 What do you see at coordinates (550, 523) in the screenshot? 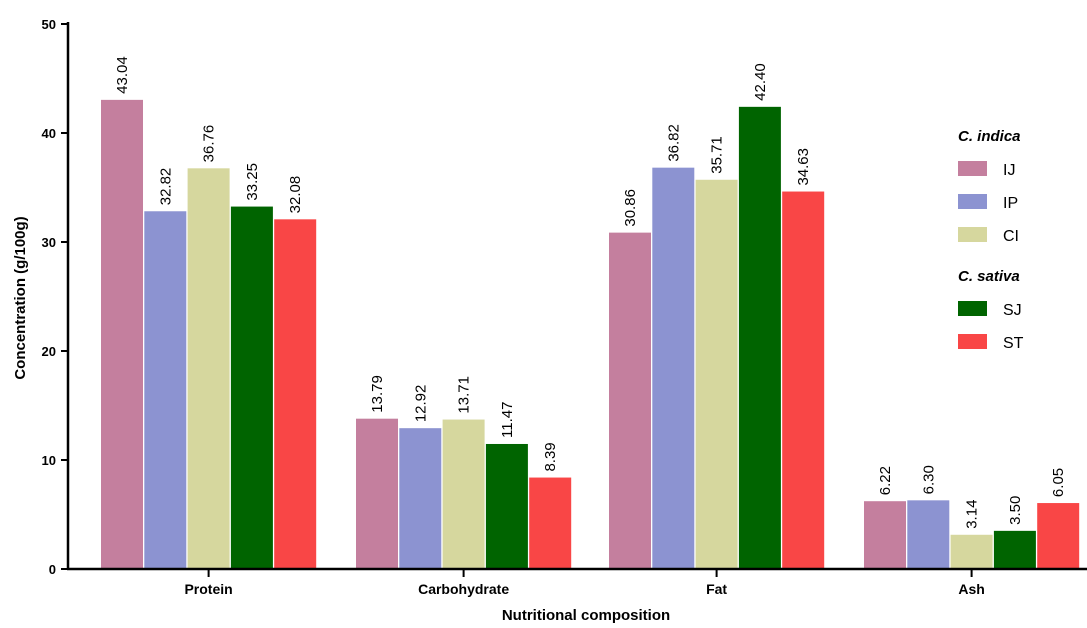
I see `bar-carbohydrate-st` at bounding box center [550, 523].